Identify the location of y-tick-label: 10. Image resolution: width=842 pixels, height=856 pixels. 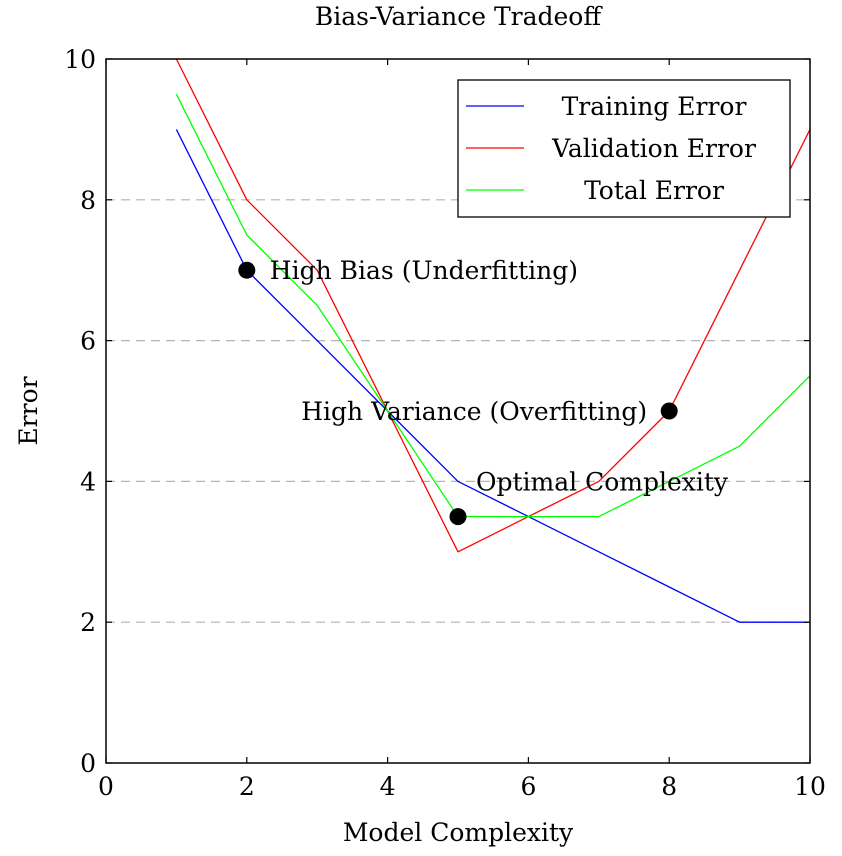
(80, 59).